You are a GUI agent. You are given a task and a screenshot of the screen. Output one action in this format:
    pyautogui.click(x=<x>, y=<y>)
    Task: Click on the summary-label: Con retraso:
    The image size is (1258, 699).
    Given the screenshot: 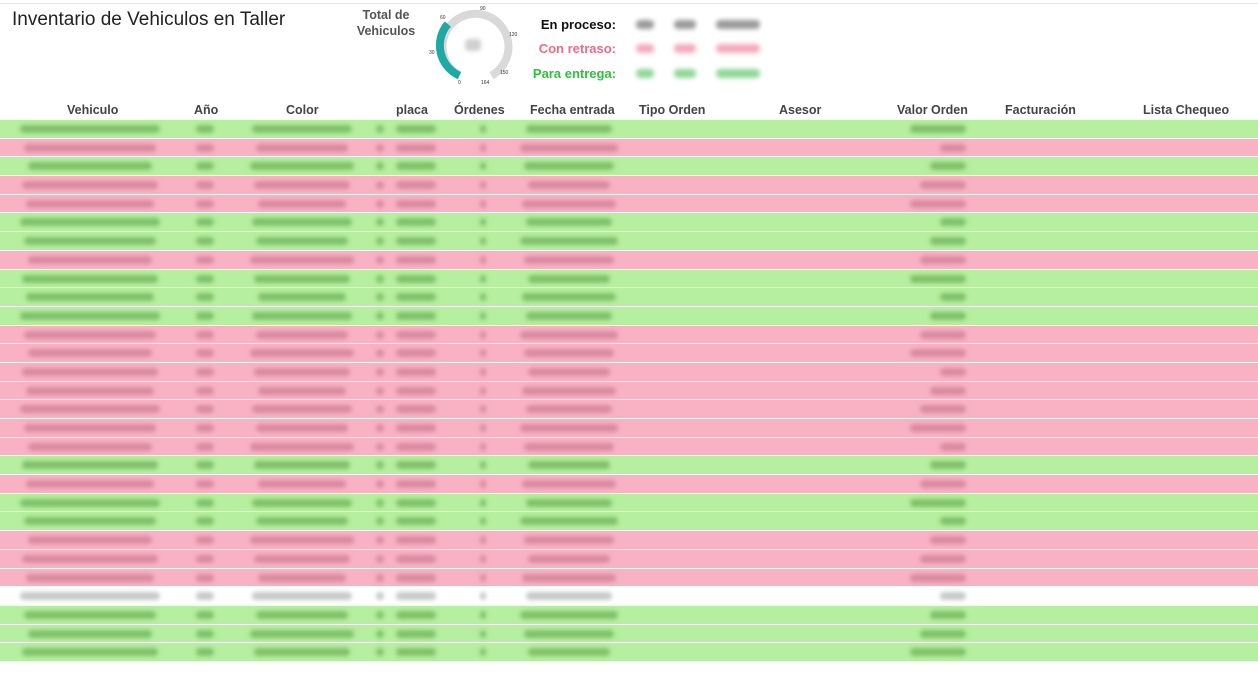 What is the action you would take?
    pyautogui.click(x=577, y=48)
    